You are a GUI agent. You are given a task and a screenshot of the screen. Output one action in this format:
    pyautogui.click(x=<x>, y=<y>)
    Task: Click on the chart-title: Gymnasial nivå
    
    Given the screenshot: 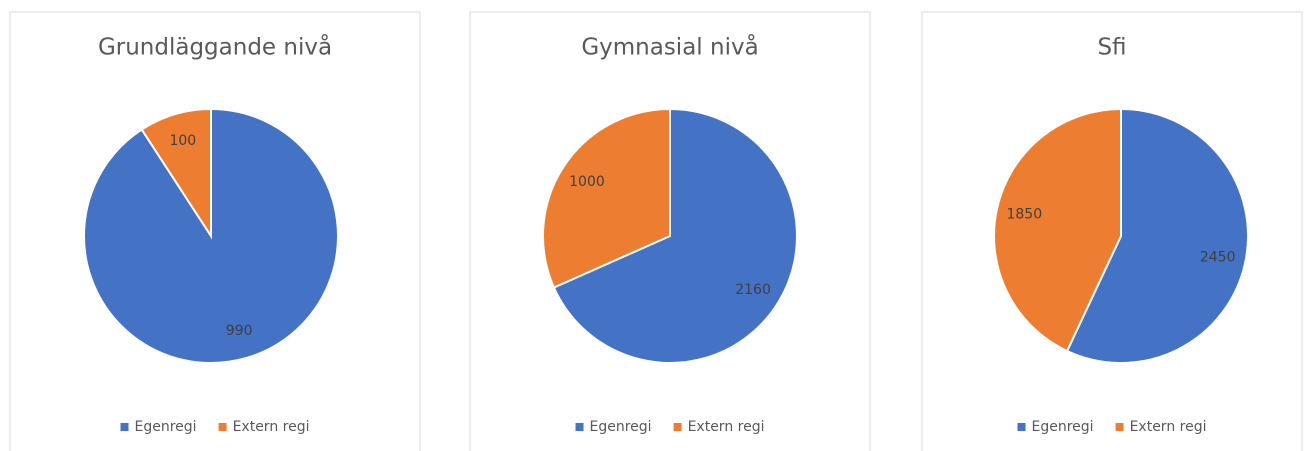 What is the action you would take?
    pyautogui.click(x=669, y=47)
    